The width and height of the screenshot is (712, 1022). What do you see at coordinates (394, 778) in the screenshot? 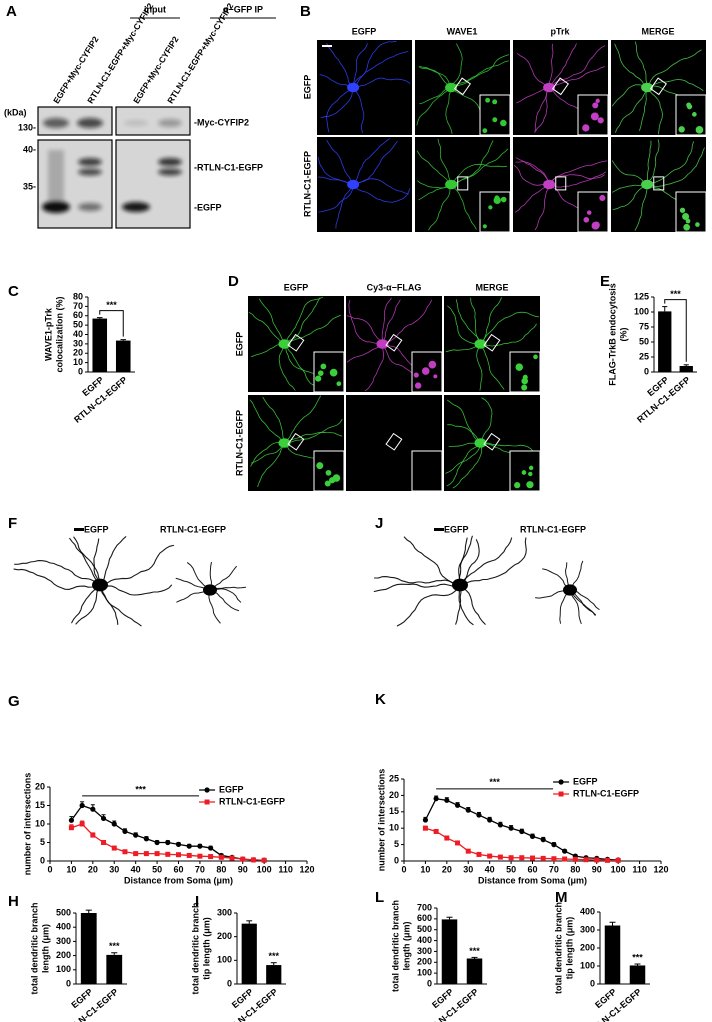
I see `y-tick-label: 25` at bounding box center [394, 778].